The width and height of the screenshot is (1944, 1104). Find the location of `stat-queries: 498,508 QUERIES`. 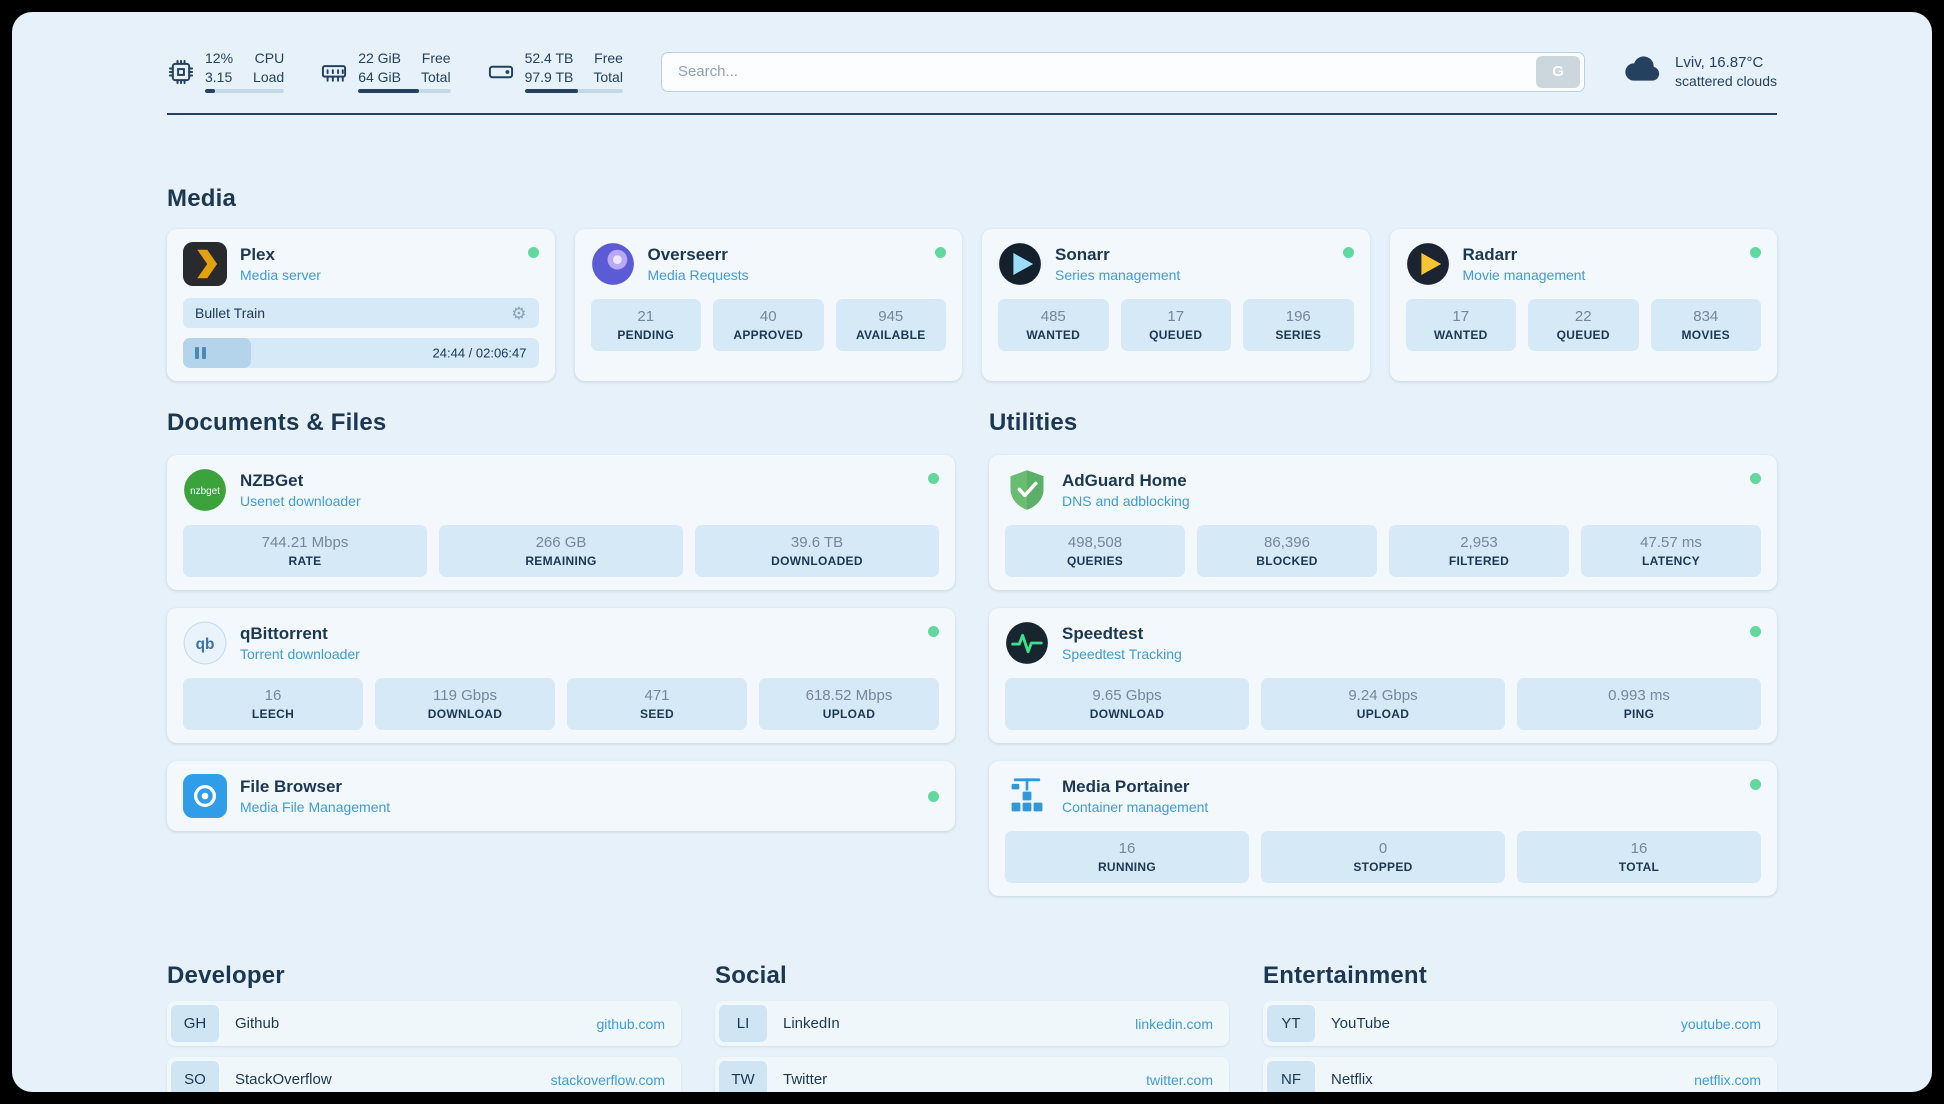

stat-queries: 498,508 QUERIES is located at coordinates (1095, 551).